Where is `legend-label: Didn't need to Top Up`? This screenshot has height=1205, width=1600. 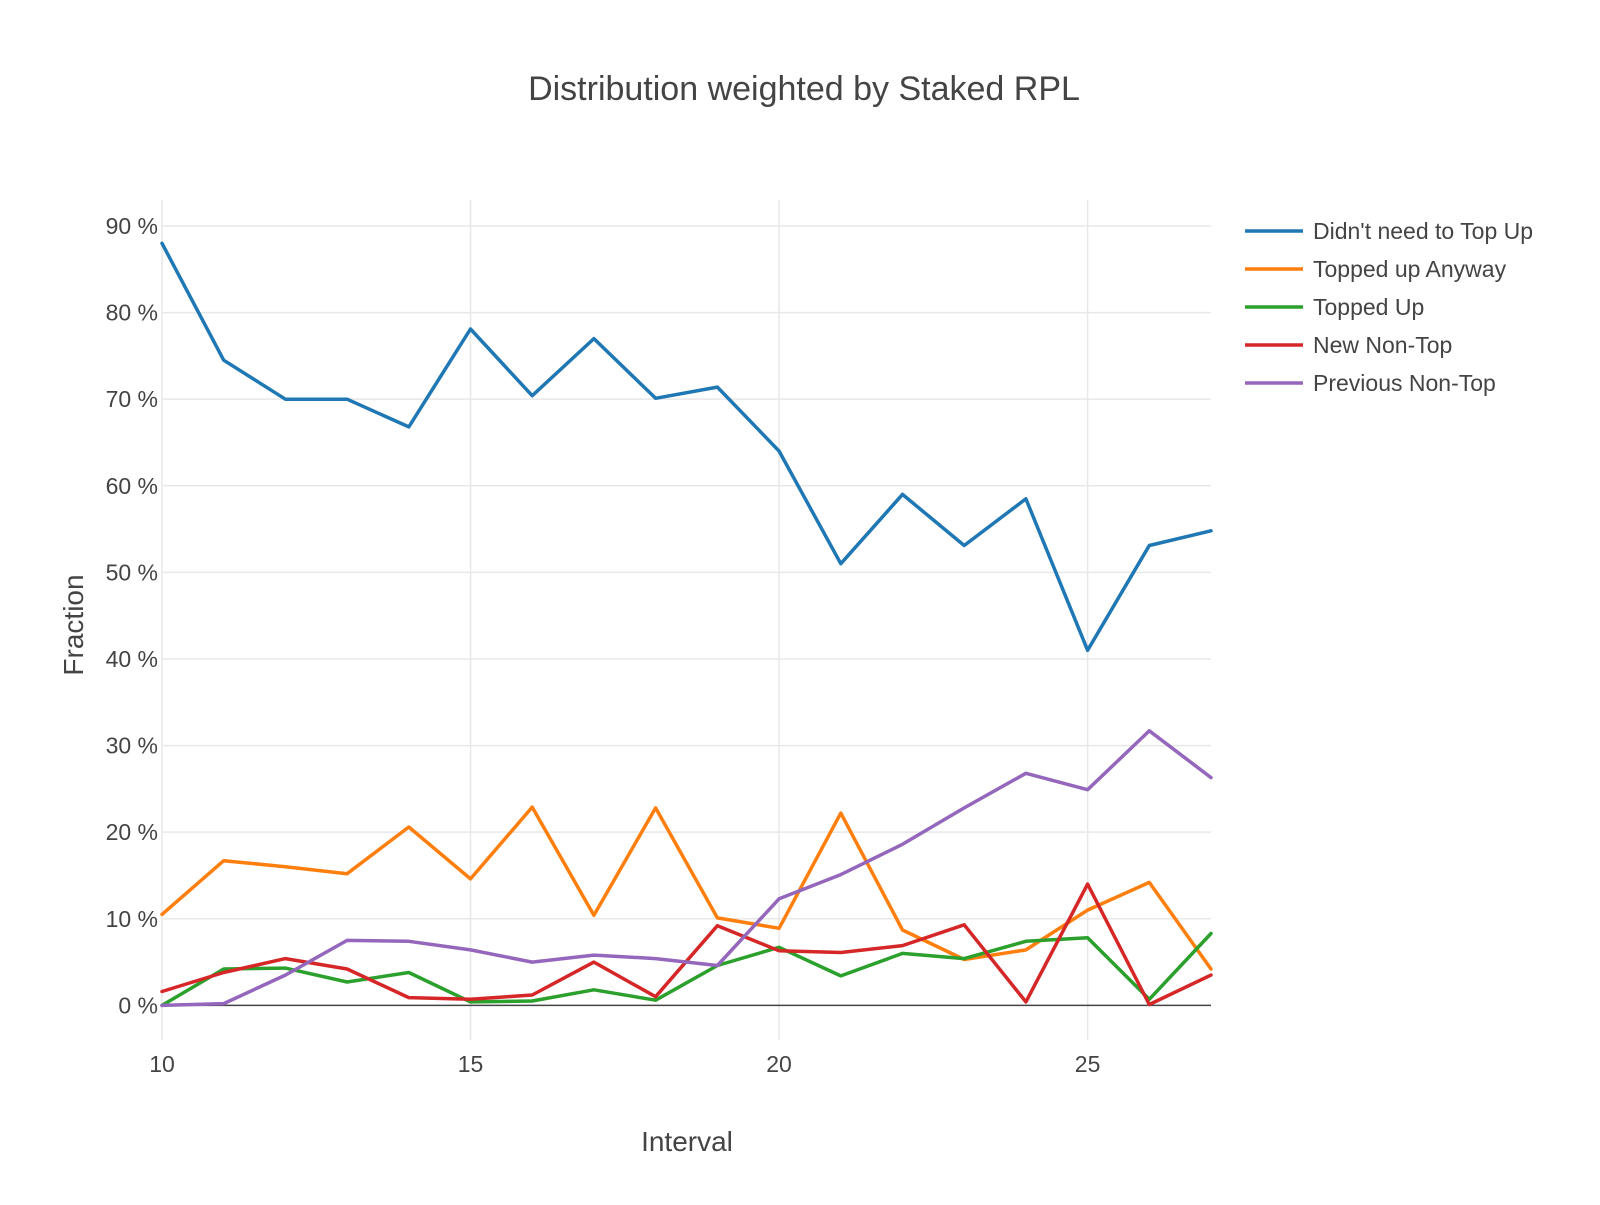
legend-label: Didn't need to Top Up is located at coordinates (1423, 231).